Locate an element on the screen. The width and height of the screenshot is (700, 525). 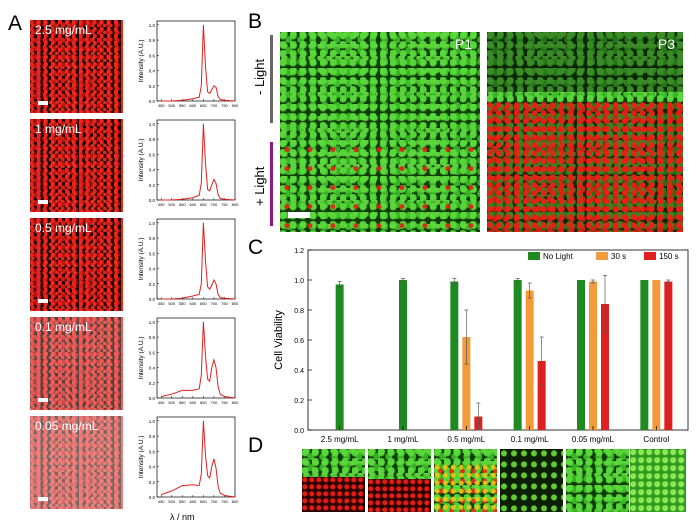
chart-xtick-label: 0.1 mg/mL is located at coordinates (530, 439).